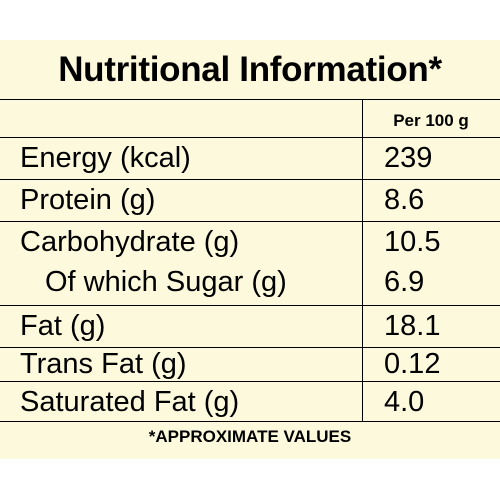 The width and height of the screenshot is (500, 500). Describe the element at coordinates (250, 137) in the screenshot. I see `header-rule` at that location.